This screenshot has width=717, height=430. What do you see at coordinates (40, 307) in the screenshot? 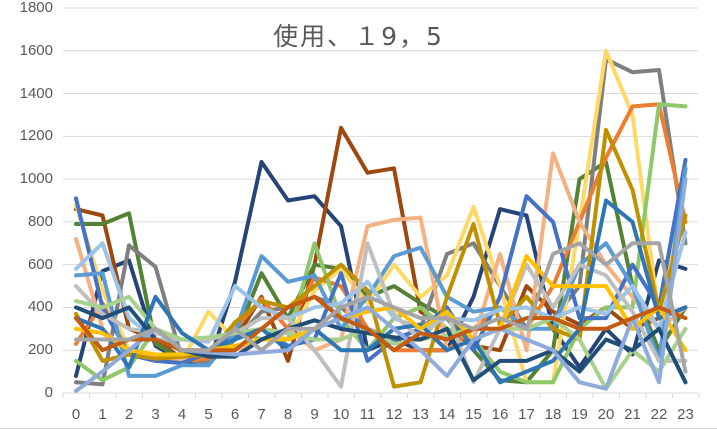
I see `y-tick-label: 400` at bounding box center [40, 307].